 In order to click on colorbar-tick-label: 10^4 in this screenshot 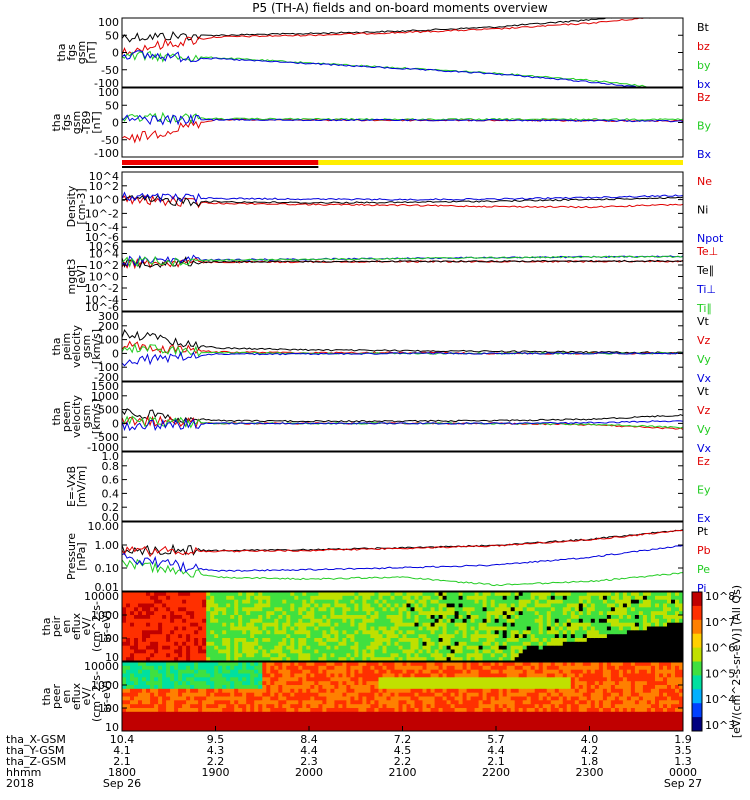, I will do `click(720, 699)`.